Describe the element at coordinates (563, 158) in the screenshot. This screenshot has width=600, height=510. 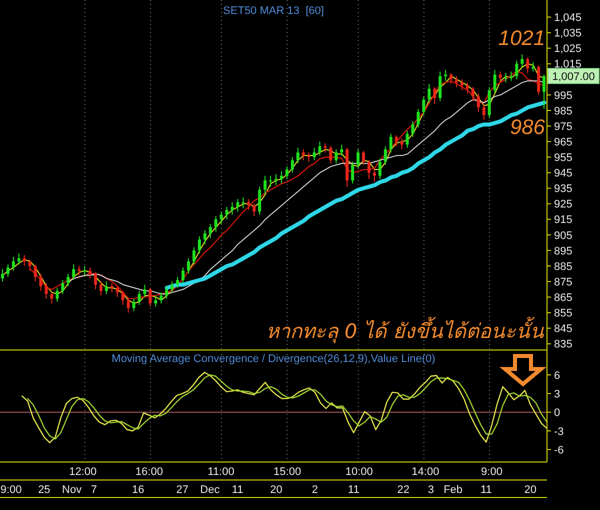
I see `y-tick-label: 955` at that location.